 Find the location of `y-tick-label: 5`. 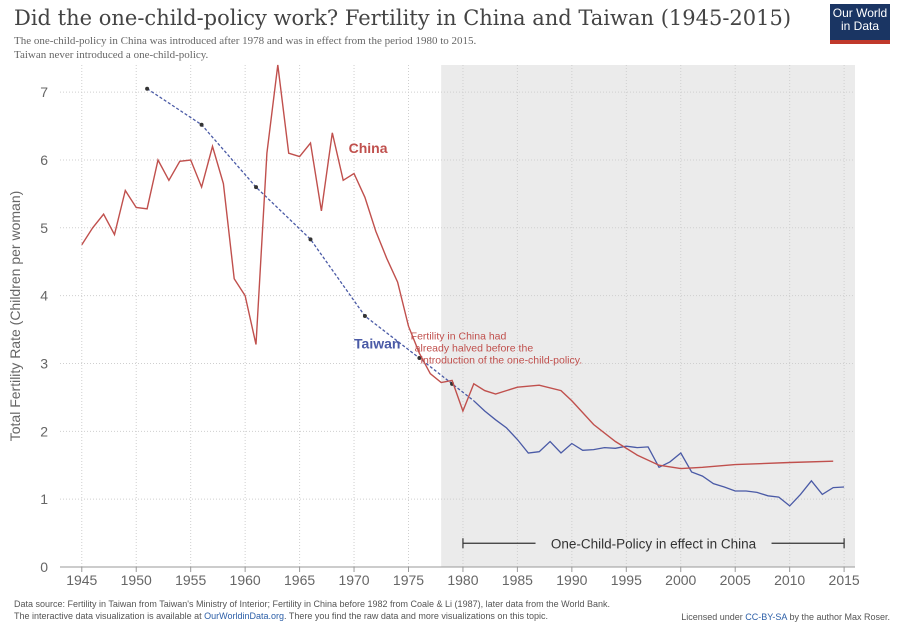

y-tick-label: 5 is located at coordinates (44, 228).